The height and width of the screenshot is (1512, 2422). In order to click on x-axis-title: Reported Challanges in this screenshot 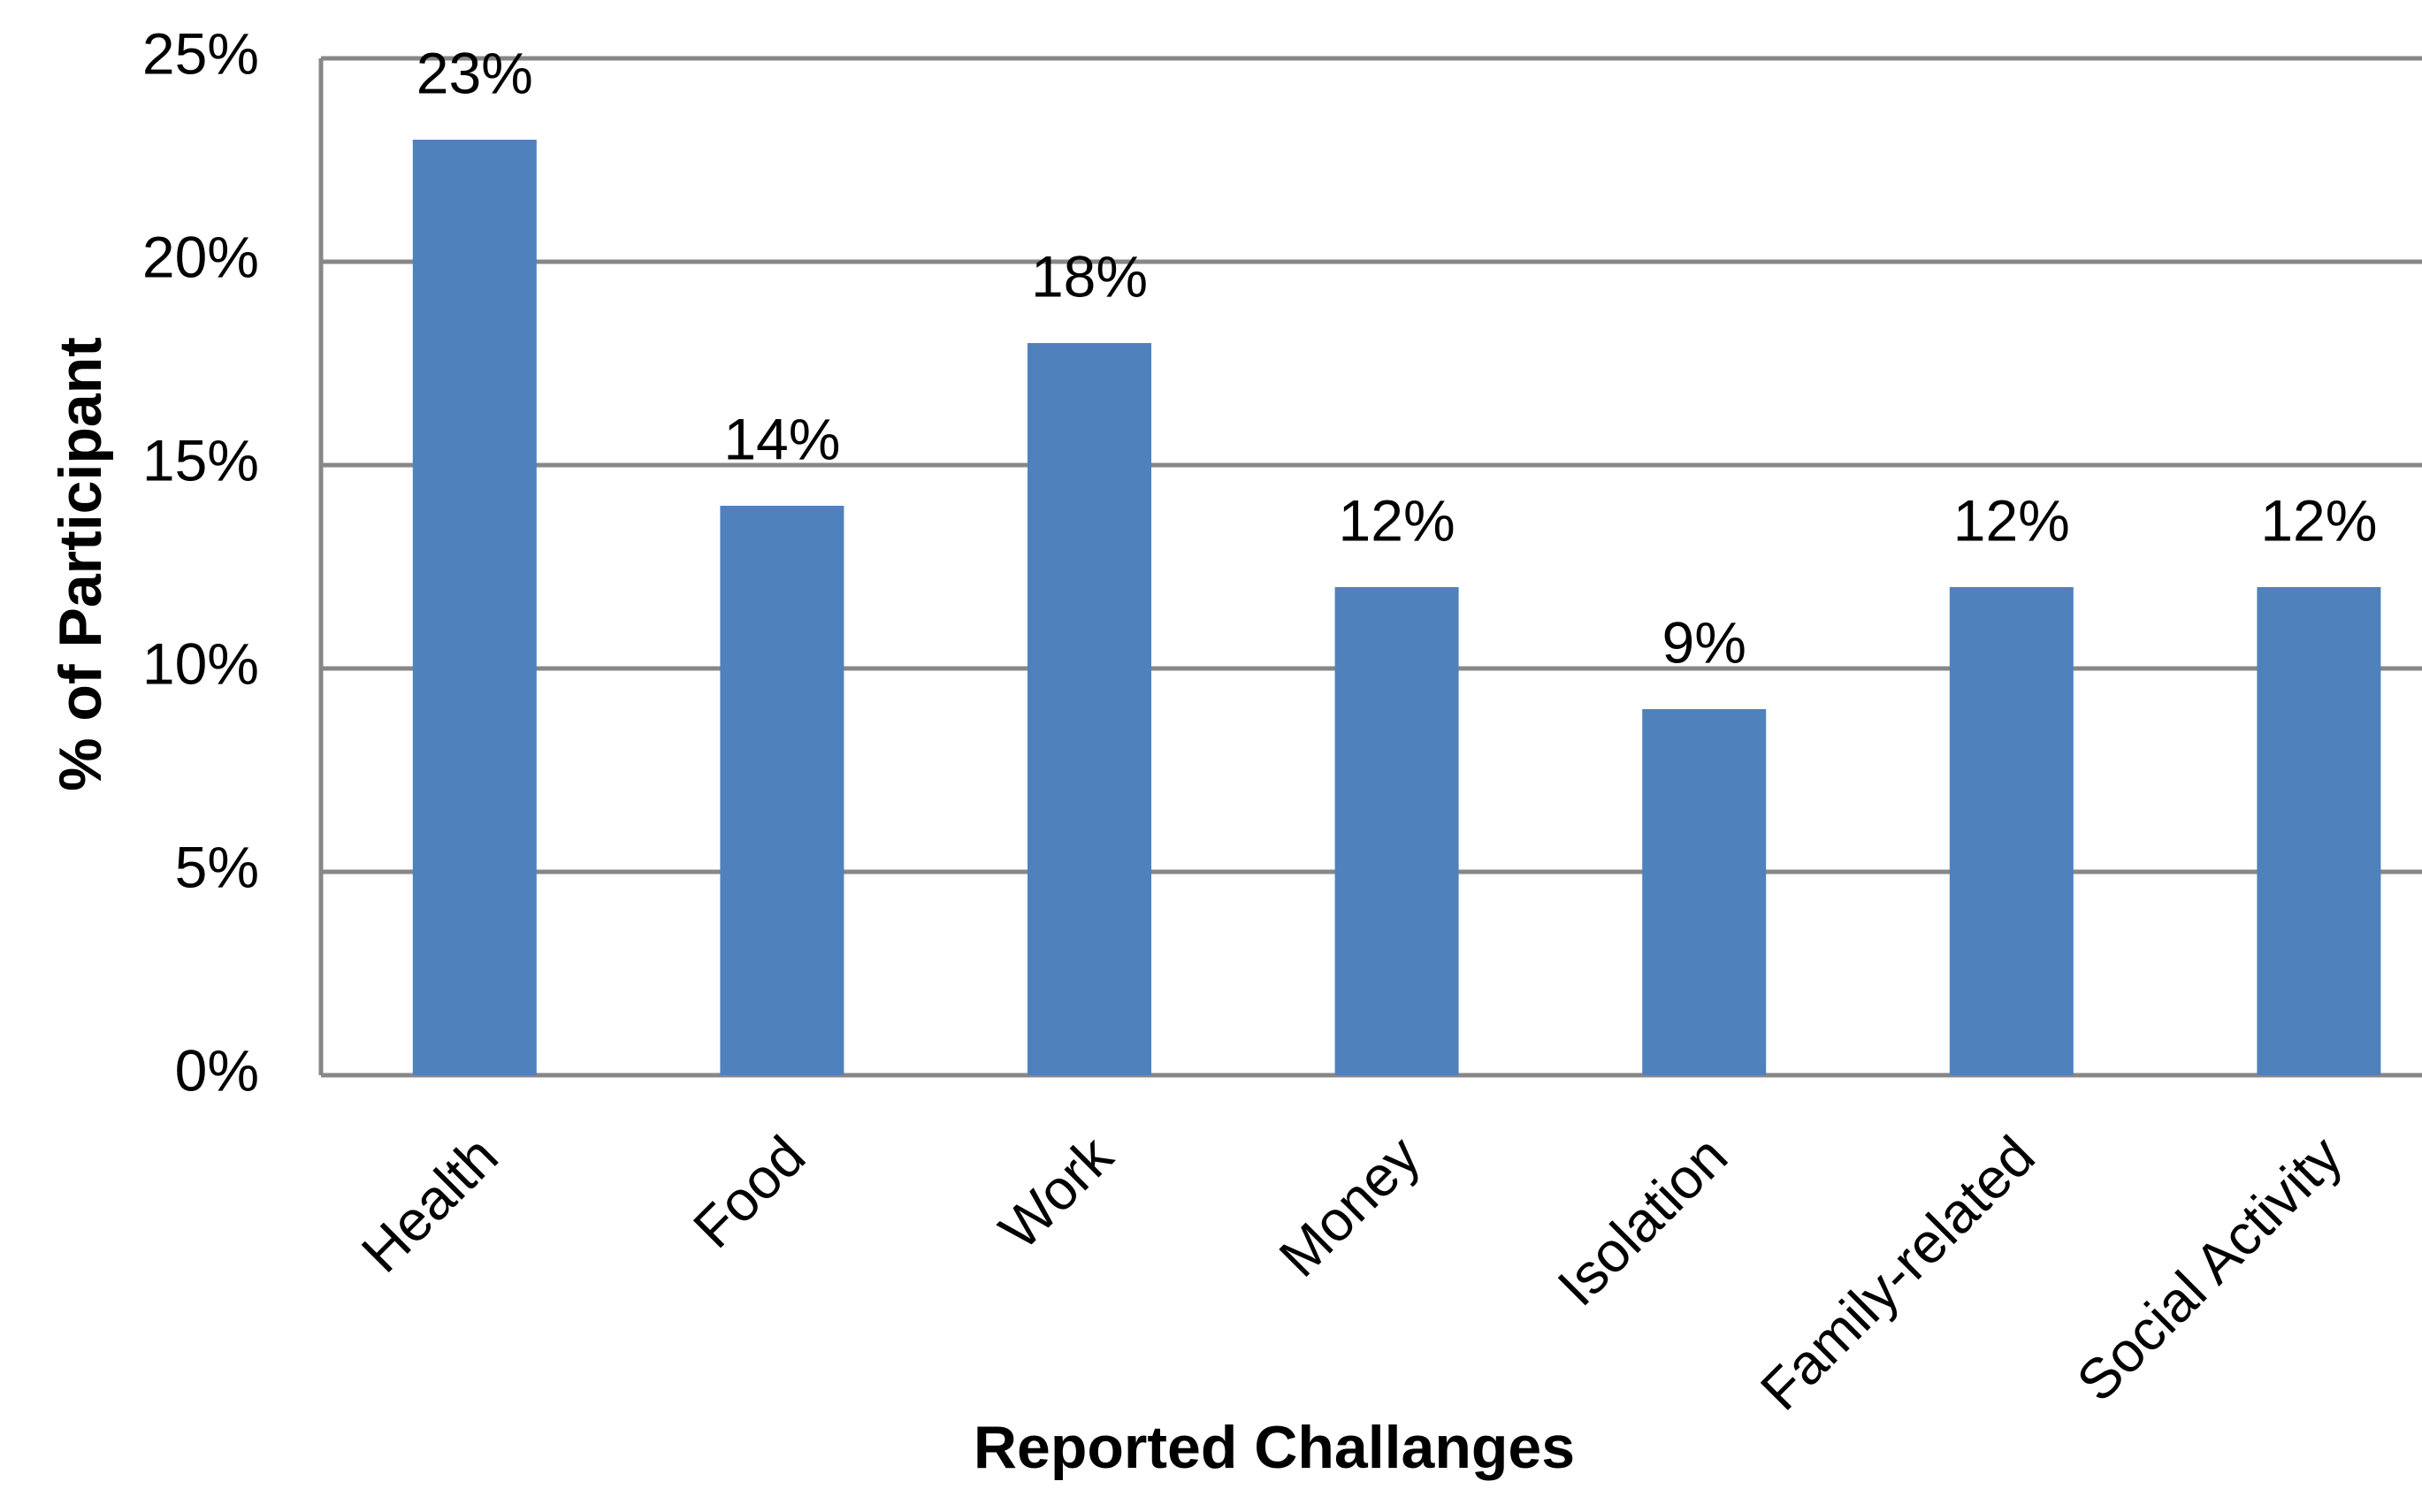, I will do `click(1275, 1447)`.